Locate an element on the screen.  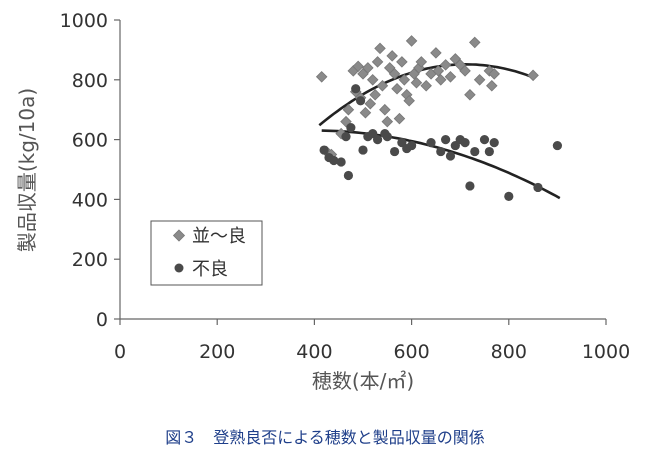
x-tick-label: 600 is located at coordinates (411, 352).